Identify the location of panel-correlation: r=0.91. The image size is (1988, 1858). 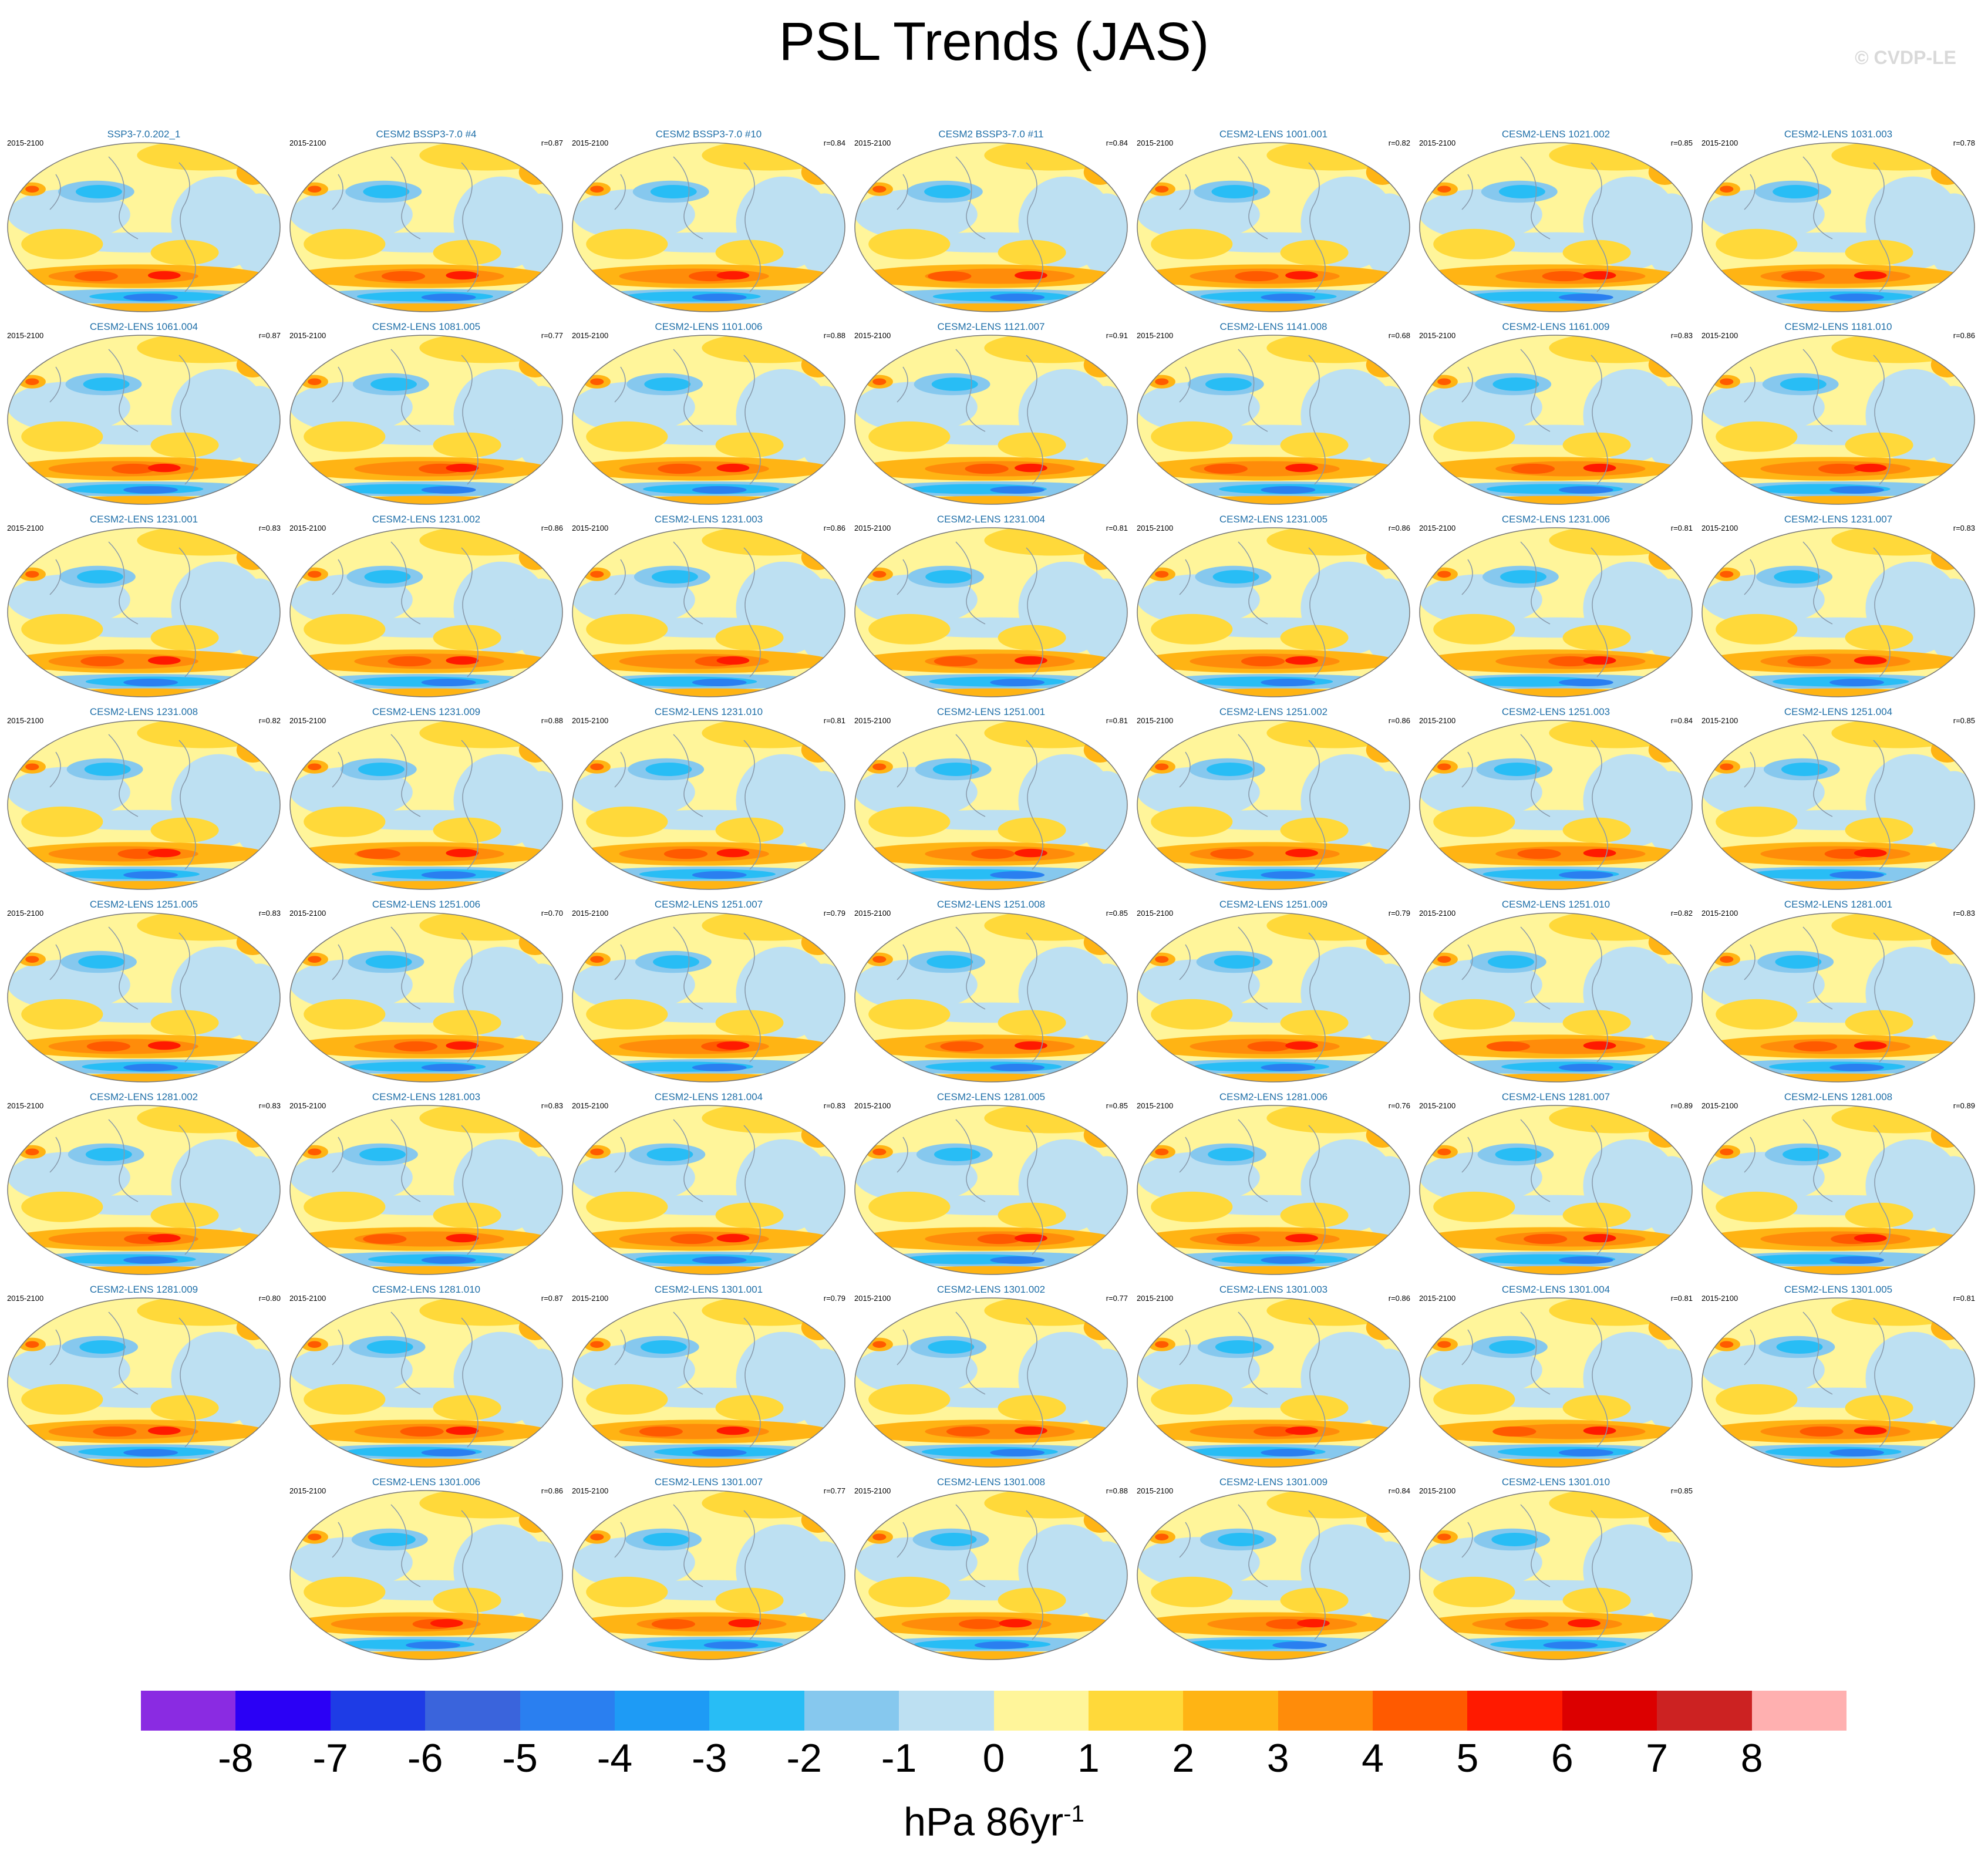
(1117, 335).